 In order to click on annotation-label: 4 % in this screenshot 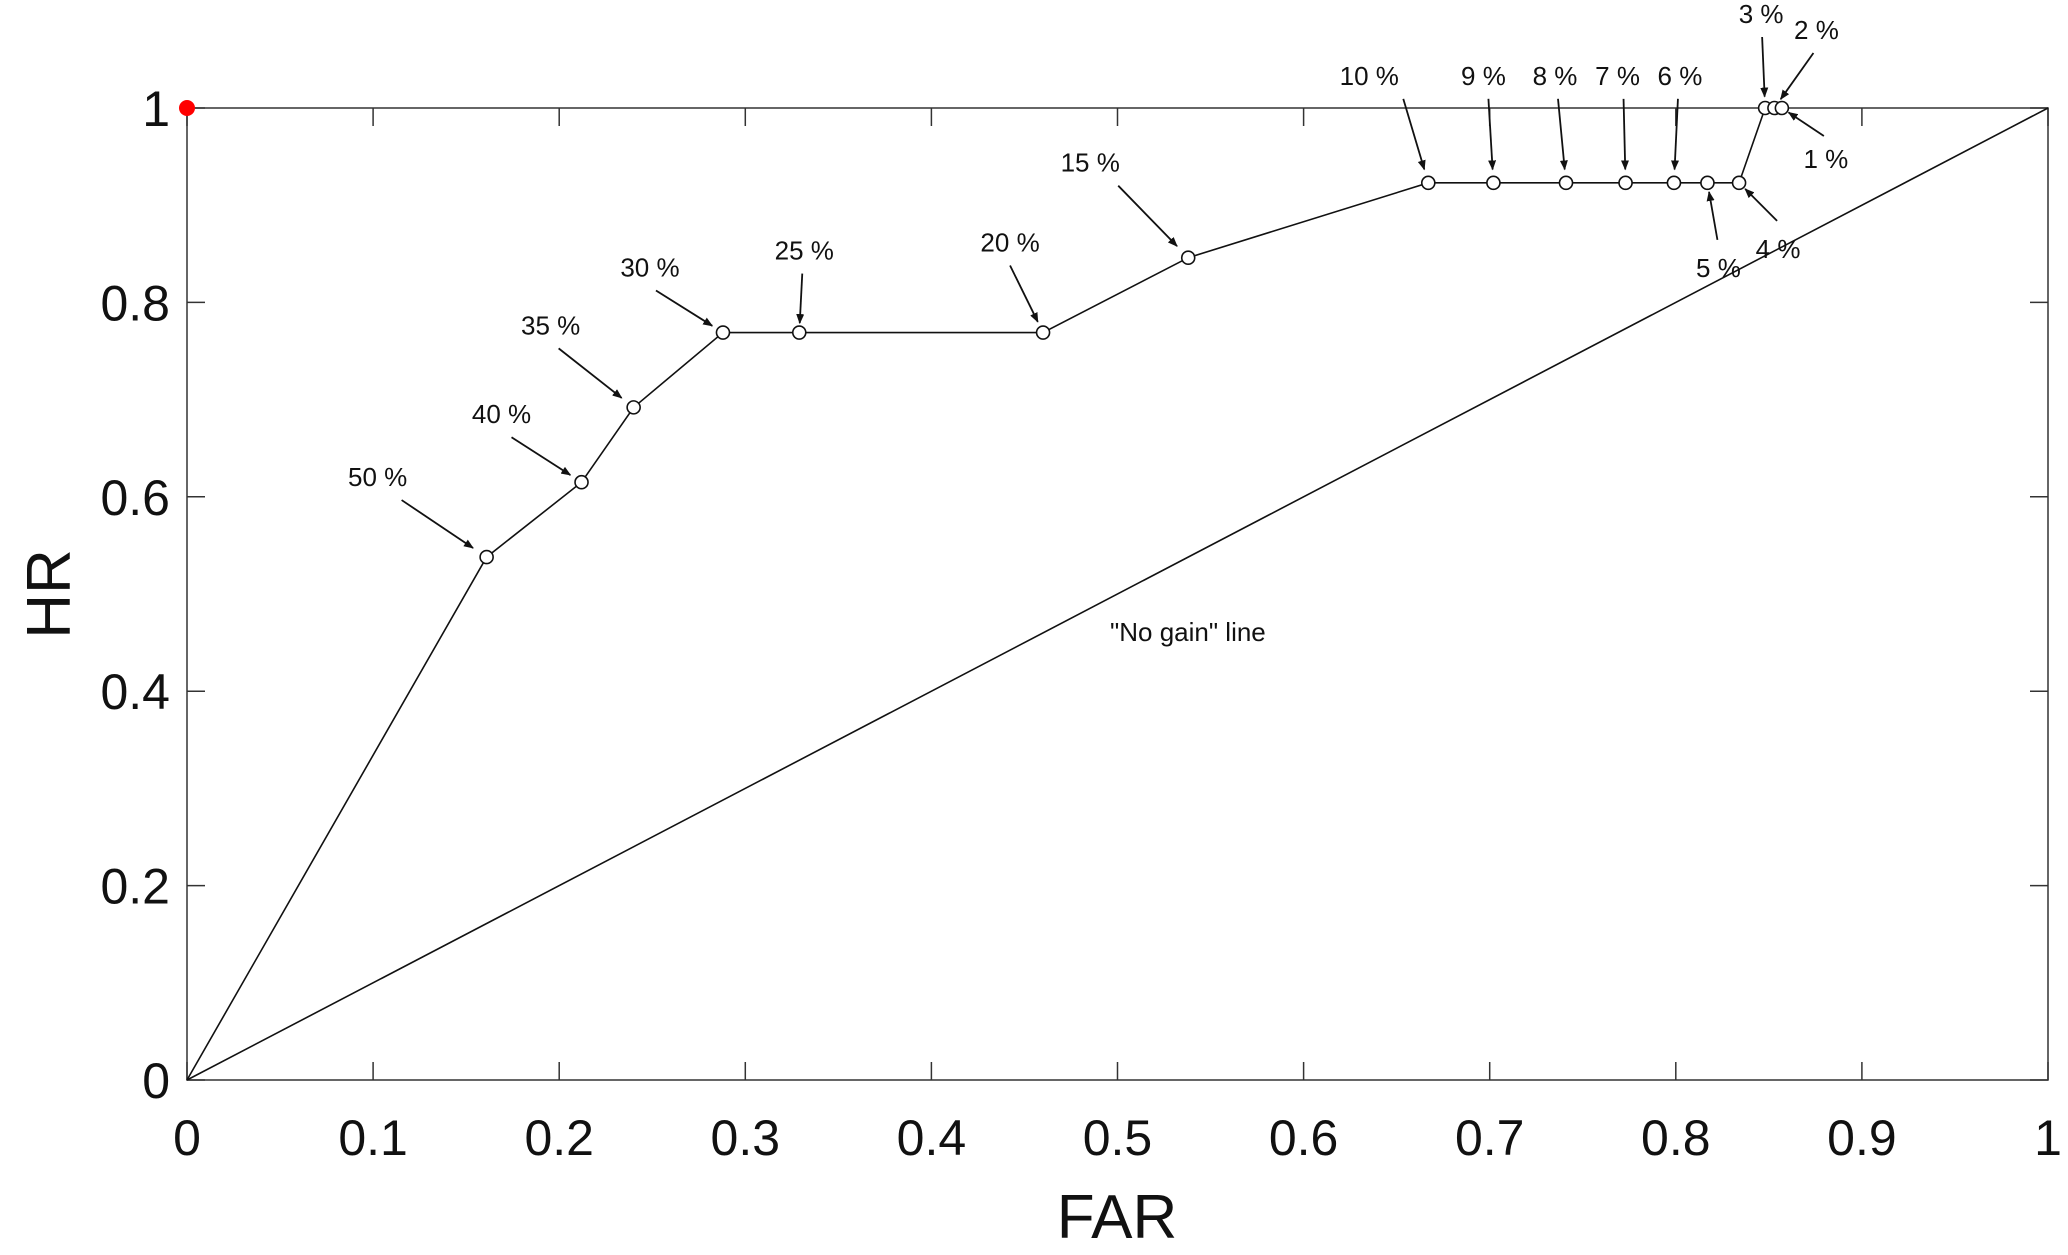, I will do `click(1778, 249)`.